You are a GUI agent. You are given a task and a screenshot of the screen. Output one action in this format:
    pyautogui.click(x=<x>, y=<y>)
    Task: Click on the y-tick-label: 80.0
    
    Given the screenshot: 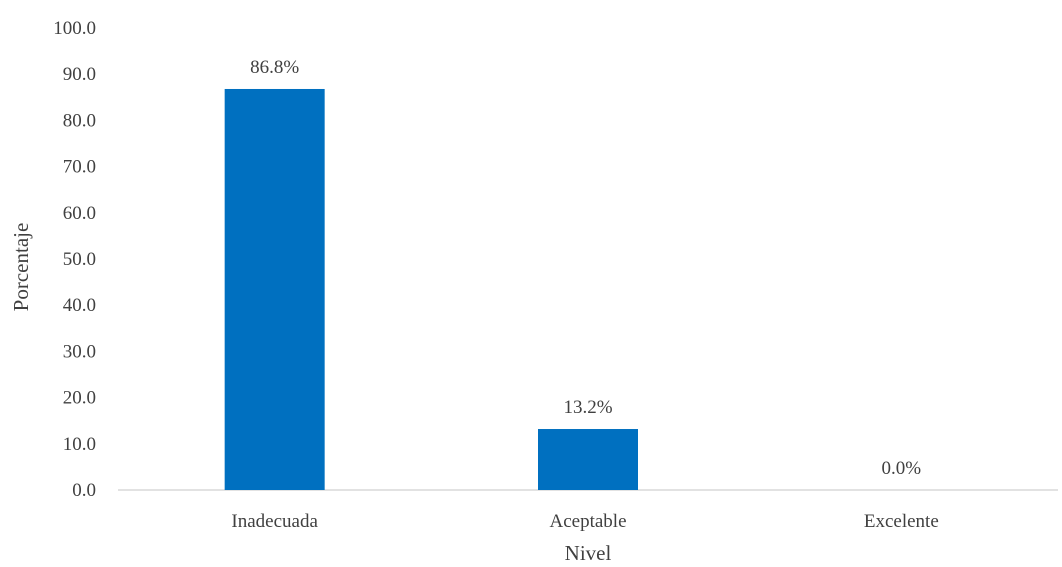 What is the action you would take?
    pyautogui.click(x=79, y=120)
    